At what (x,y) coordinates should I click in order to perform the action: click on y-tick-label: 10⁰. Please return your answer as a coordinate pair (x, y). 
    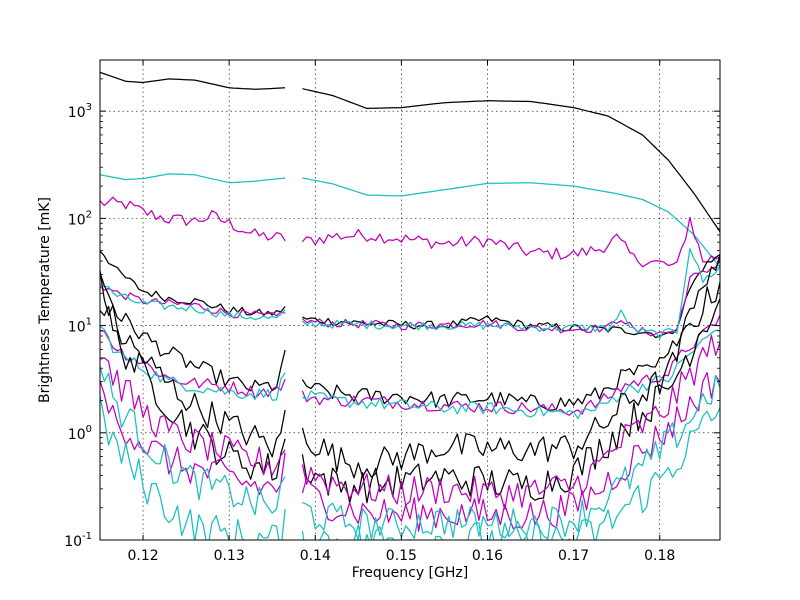
    Looking at the image, I should click on (80, 433).